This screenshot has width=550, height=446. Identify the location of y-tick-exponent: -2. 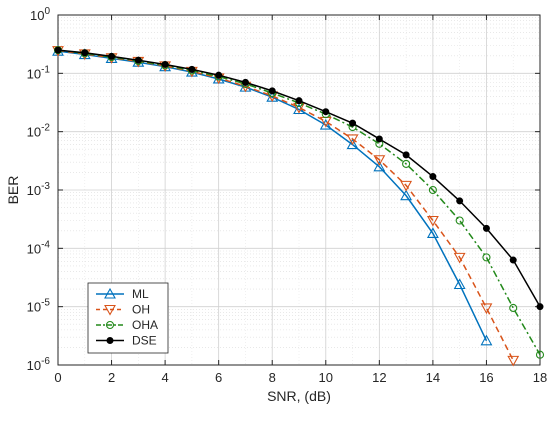
(45, 128).